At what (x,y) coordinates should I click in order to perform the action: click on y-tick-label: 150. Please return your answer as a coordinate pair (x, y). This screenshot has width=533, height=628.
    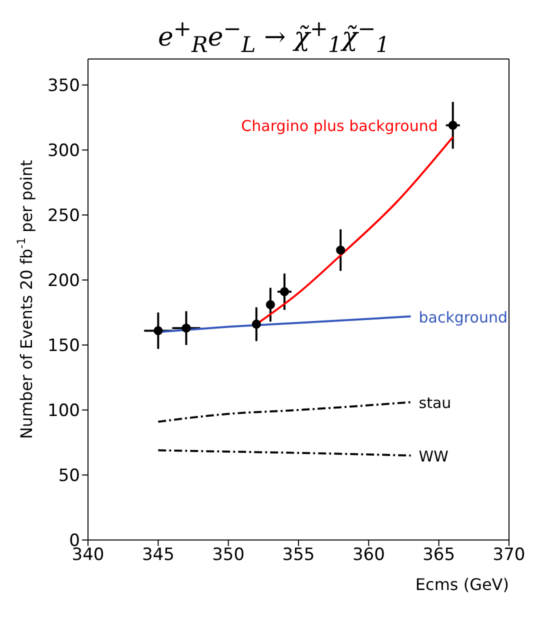
    Looking at the image, I should click on (64, 346).